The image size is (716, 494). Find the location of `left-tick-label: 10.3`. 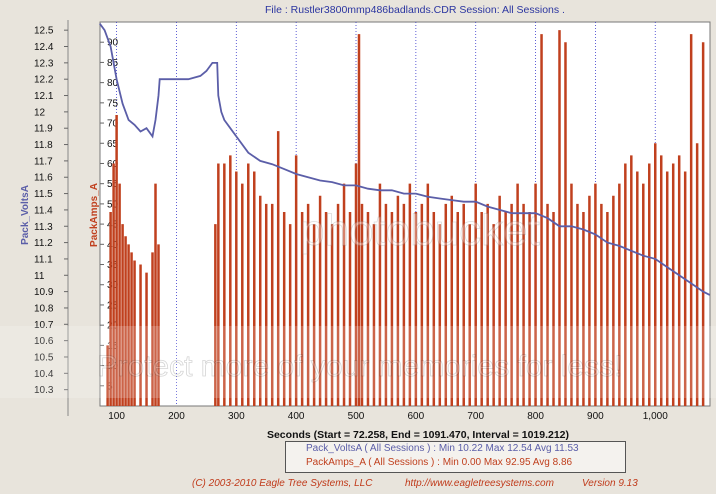

left-tick-label: 10.3 is located at coordinates (44, 390).